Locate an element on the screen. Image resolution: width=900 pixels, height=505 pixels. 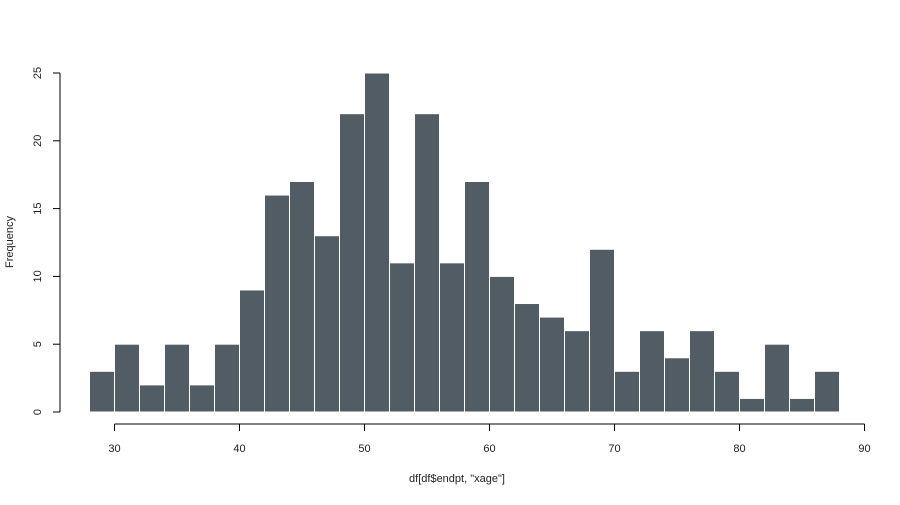
y-tick-label: 0 is located at coordinates (38, 412).